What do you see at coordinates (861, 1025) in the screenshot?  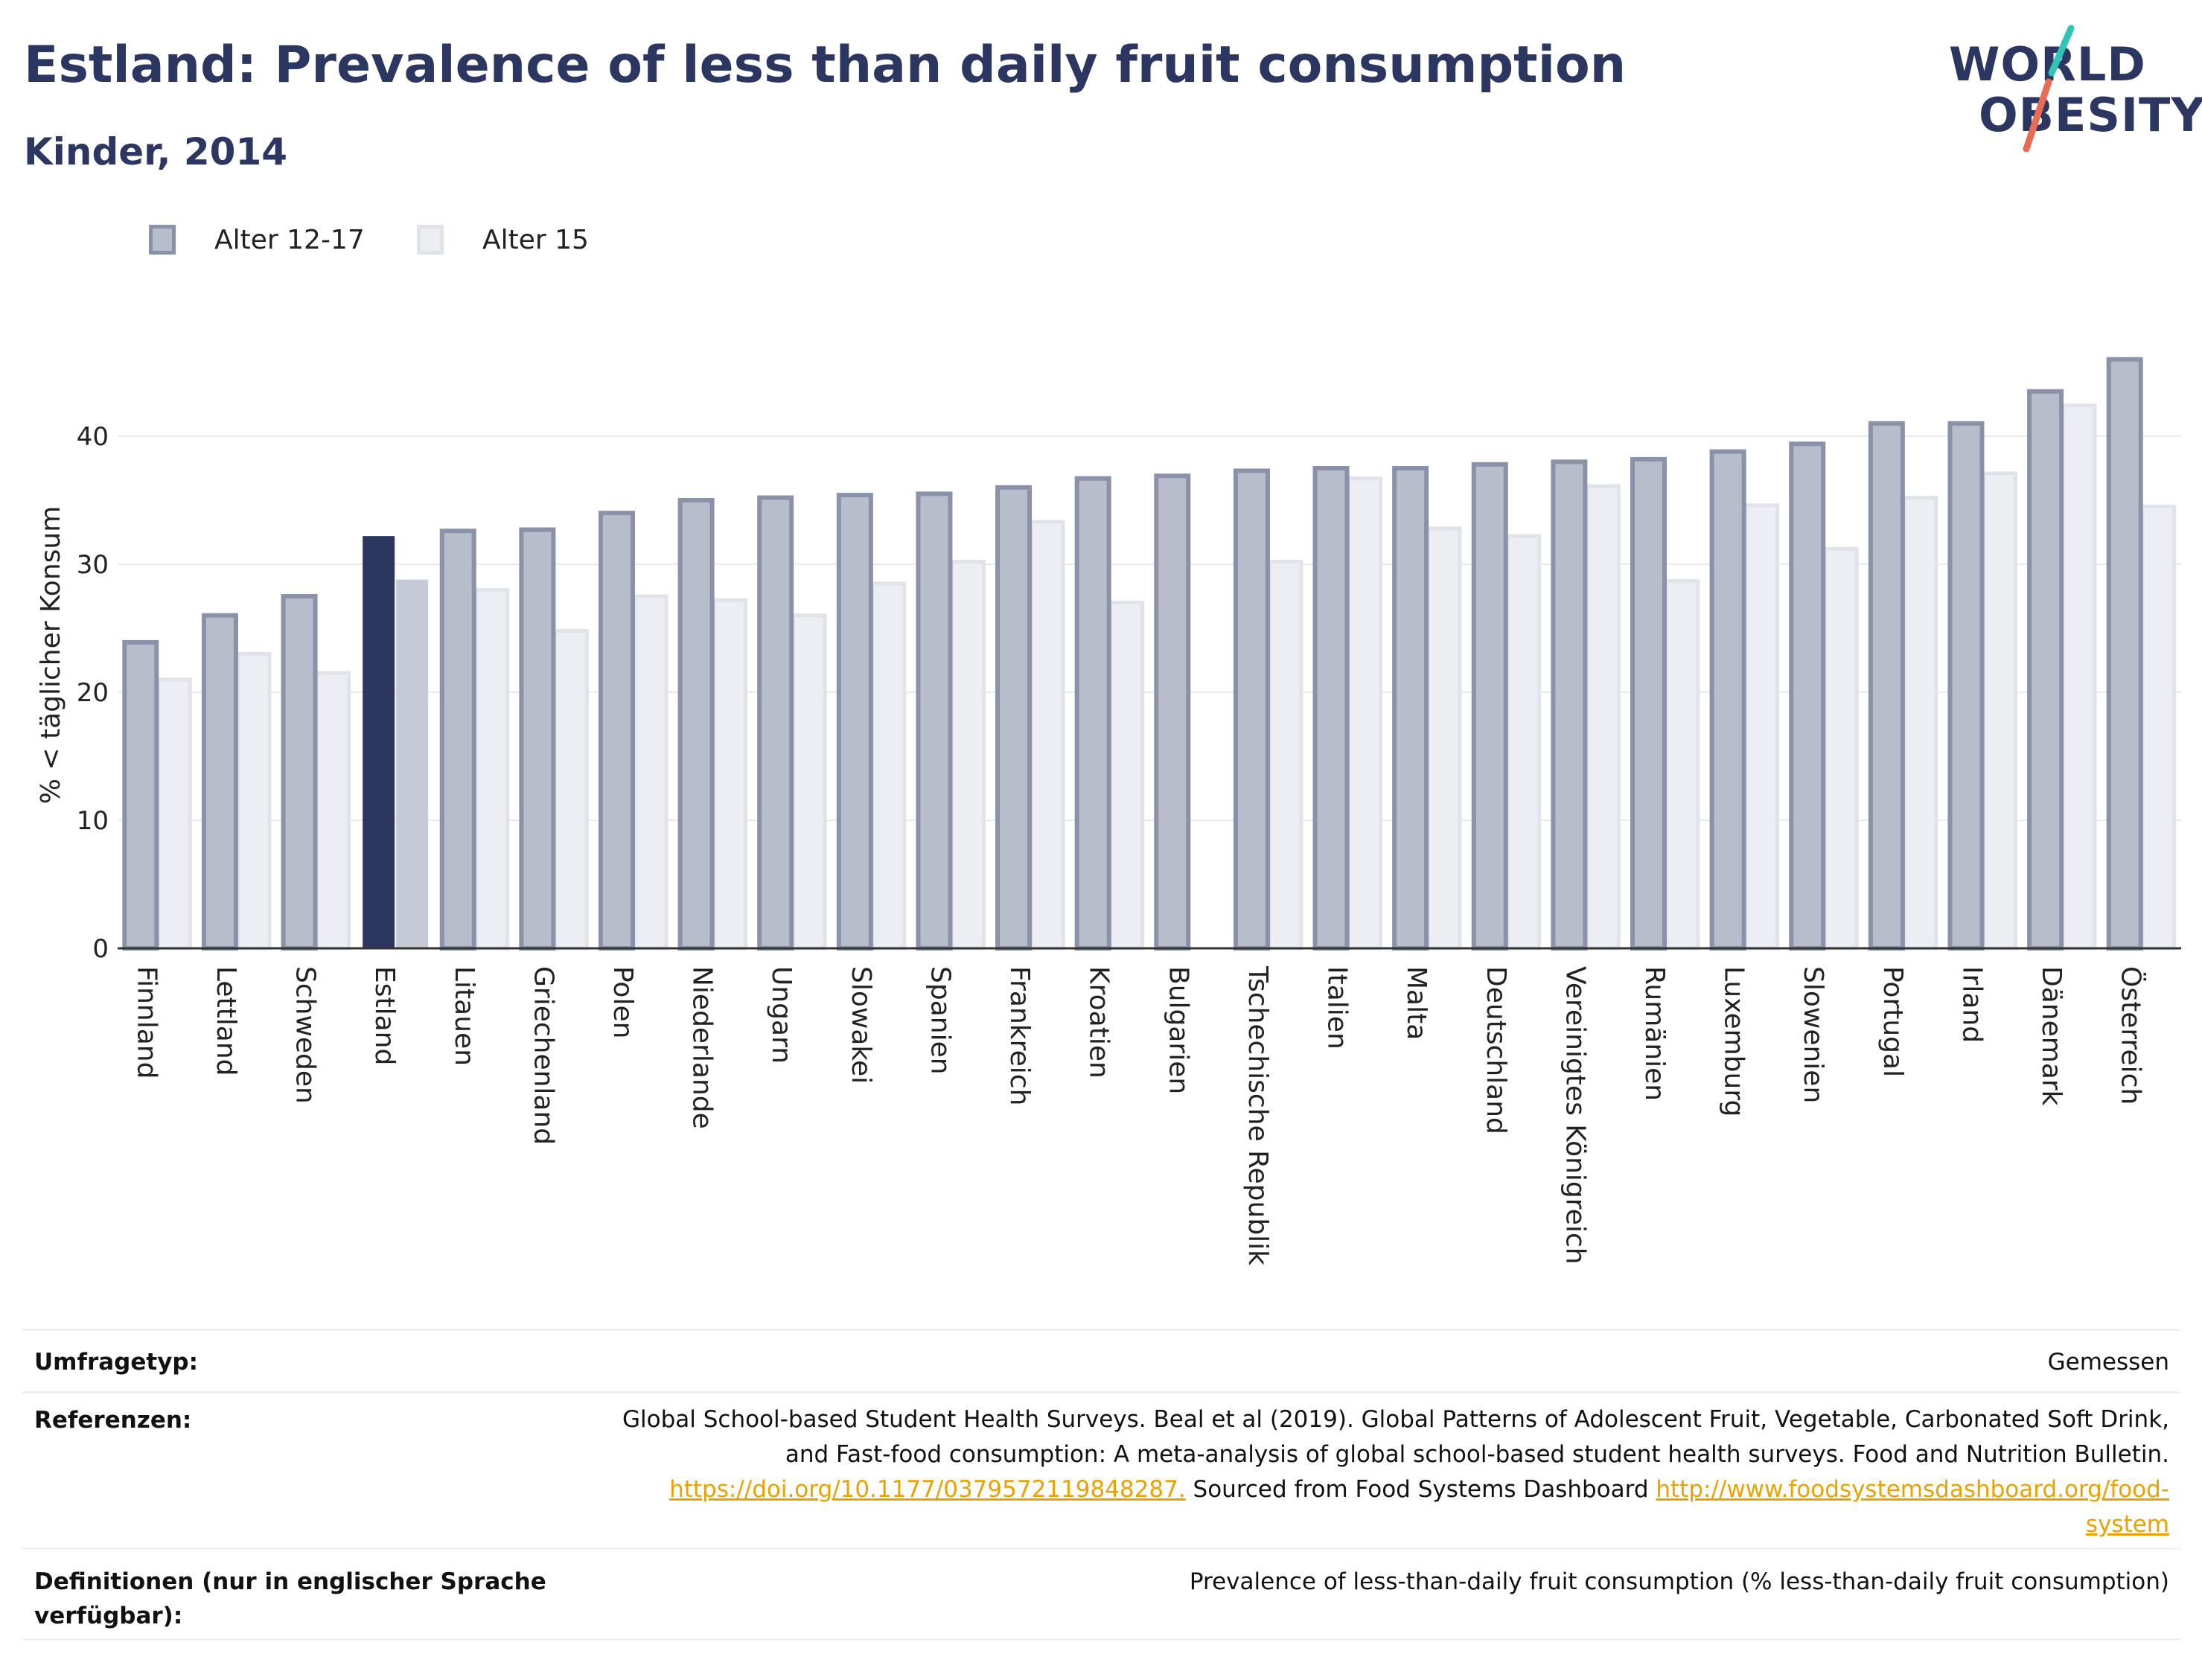 I see `x-tick-label: Slowakei` at bounding box center [861, 1025].